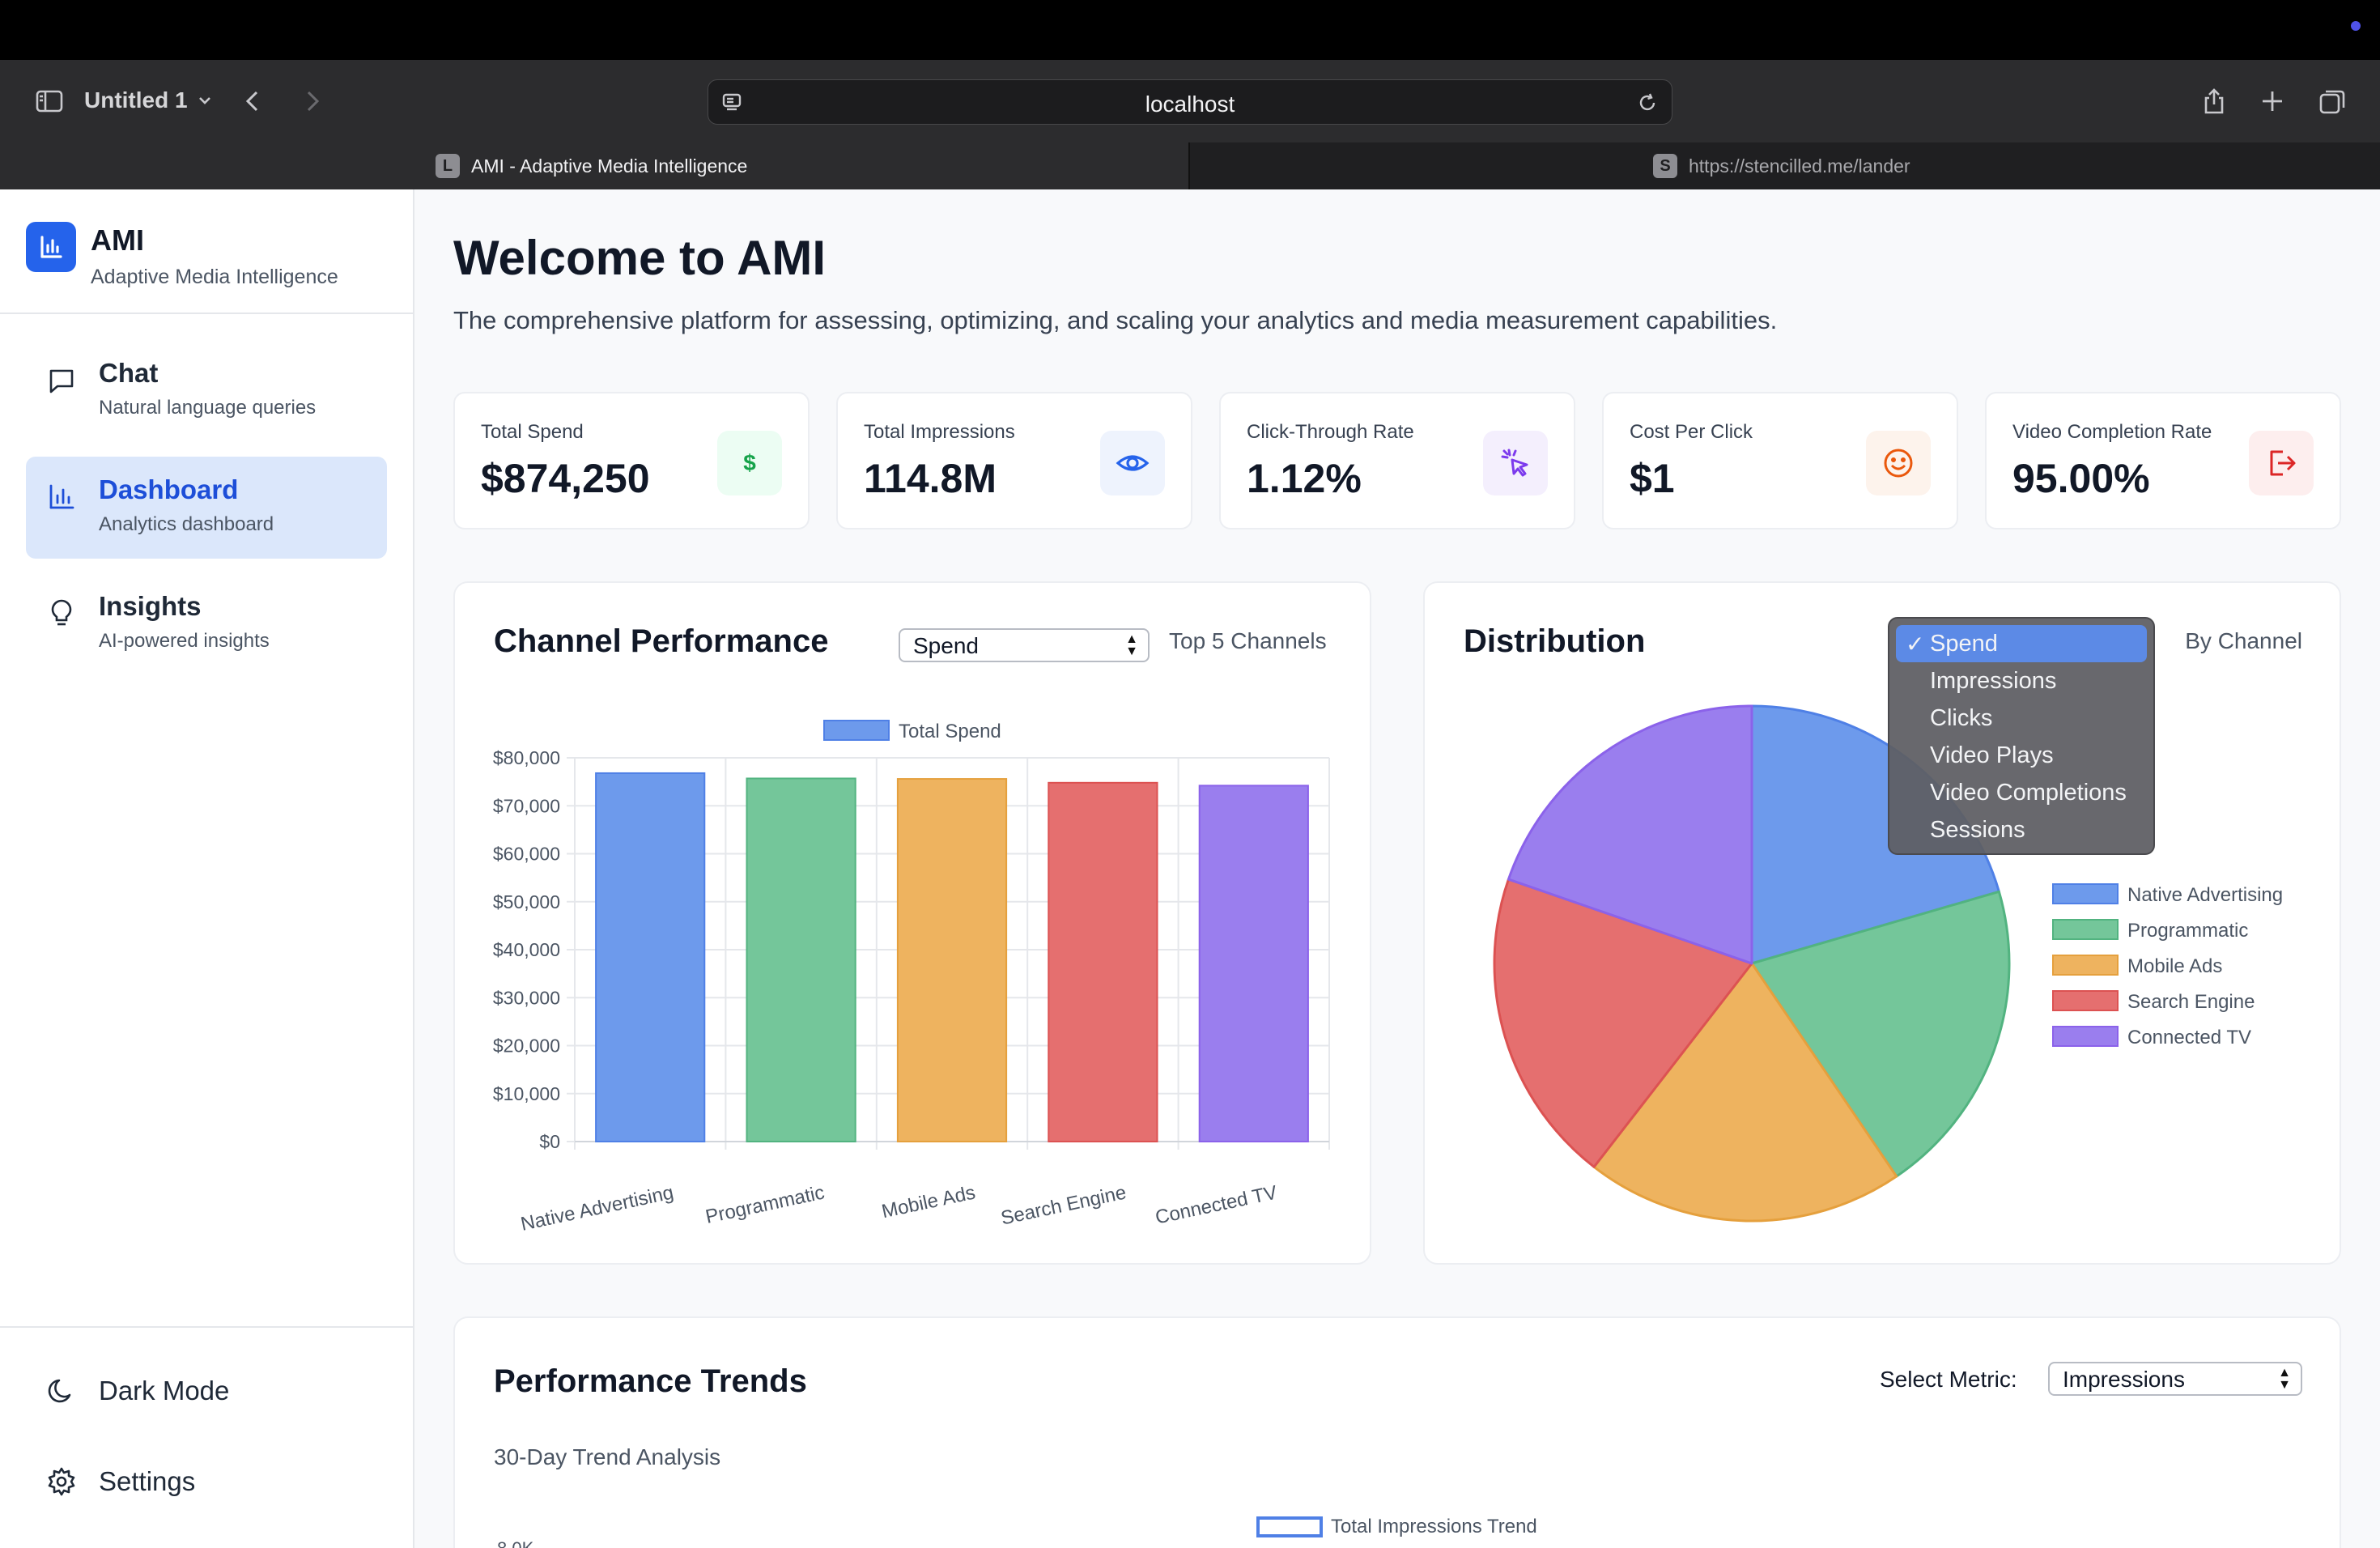 Image resolution: width=2380 pixels, height=1548 pixels. What do you see at coordinates (1899, 463) in the screenshot?
I see `smile-icon` at bounding box center [1899, 463].